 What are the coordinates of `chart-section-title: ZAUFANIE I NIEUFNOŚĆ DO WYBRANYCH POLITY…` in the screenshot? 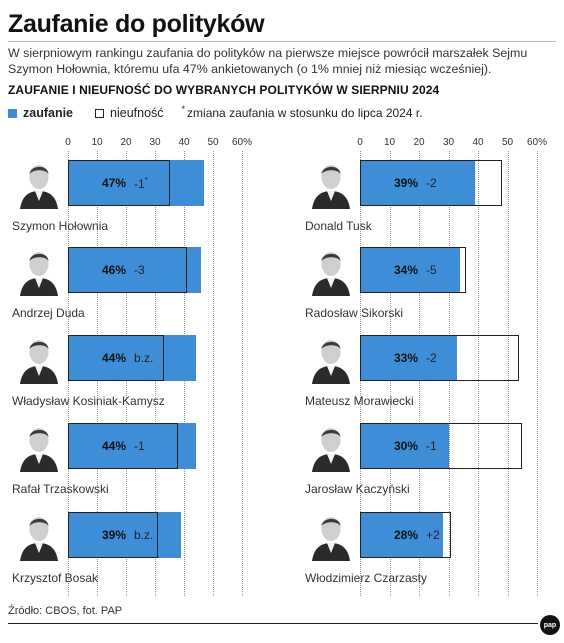 It's located at (224, 90).